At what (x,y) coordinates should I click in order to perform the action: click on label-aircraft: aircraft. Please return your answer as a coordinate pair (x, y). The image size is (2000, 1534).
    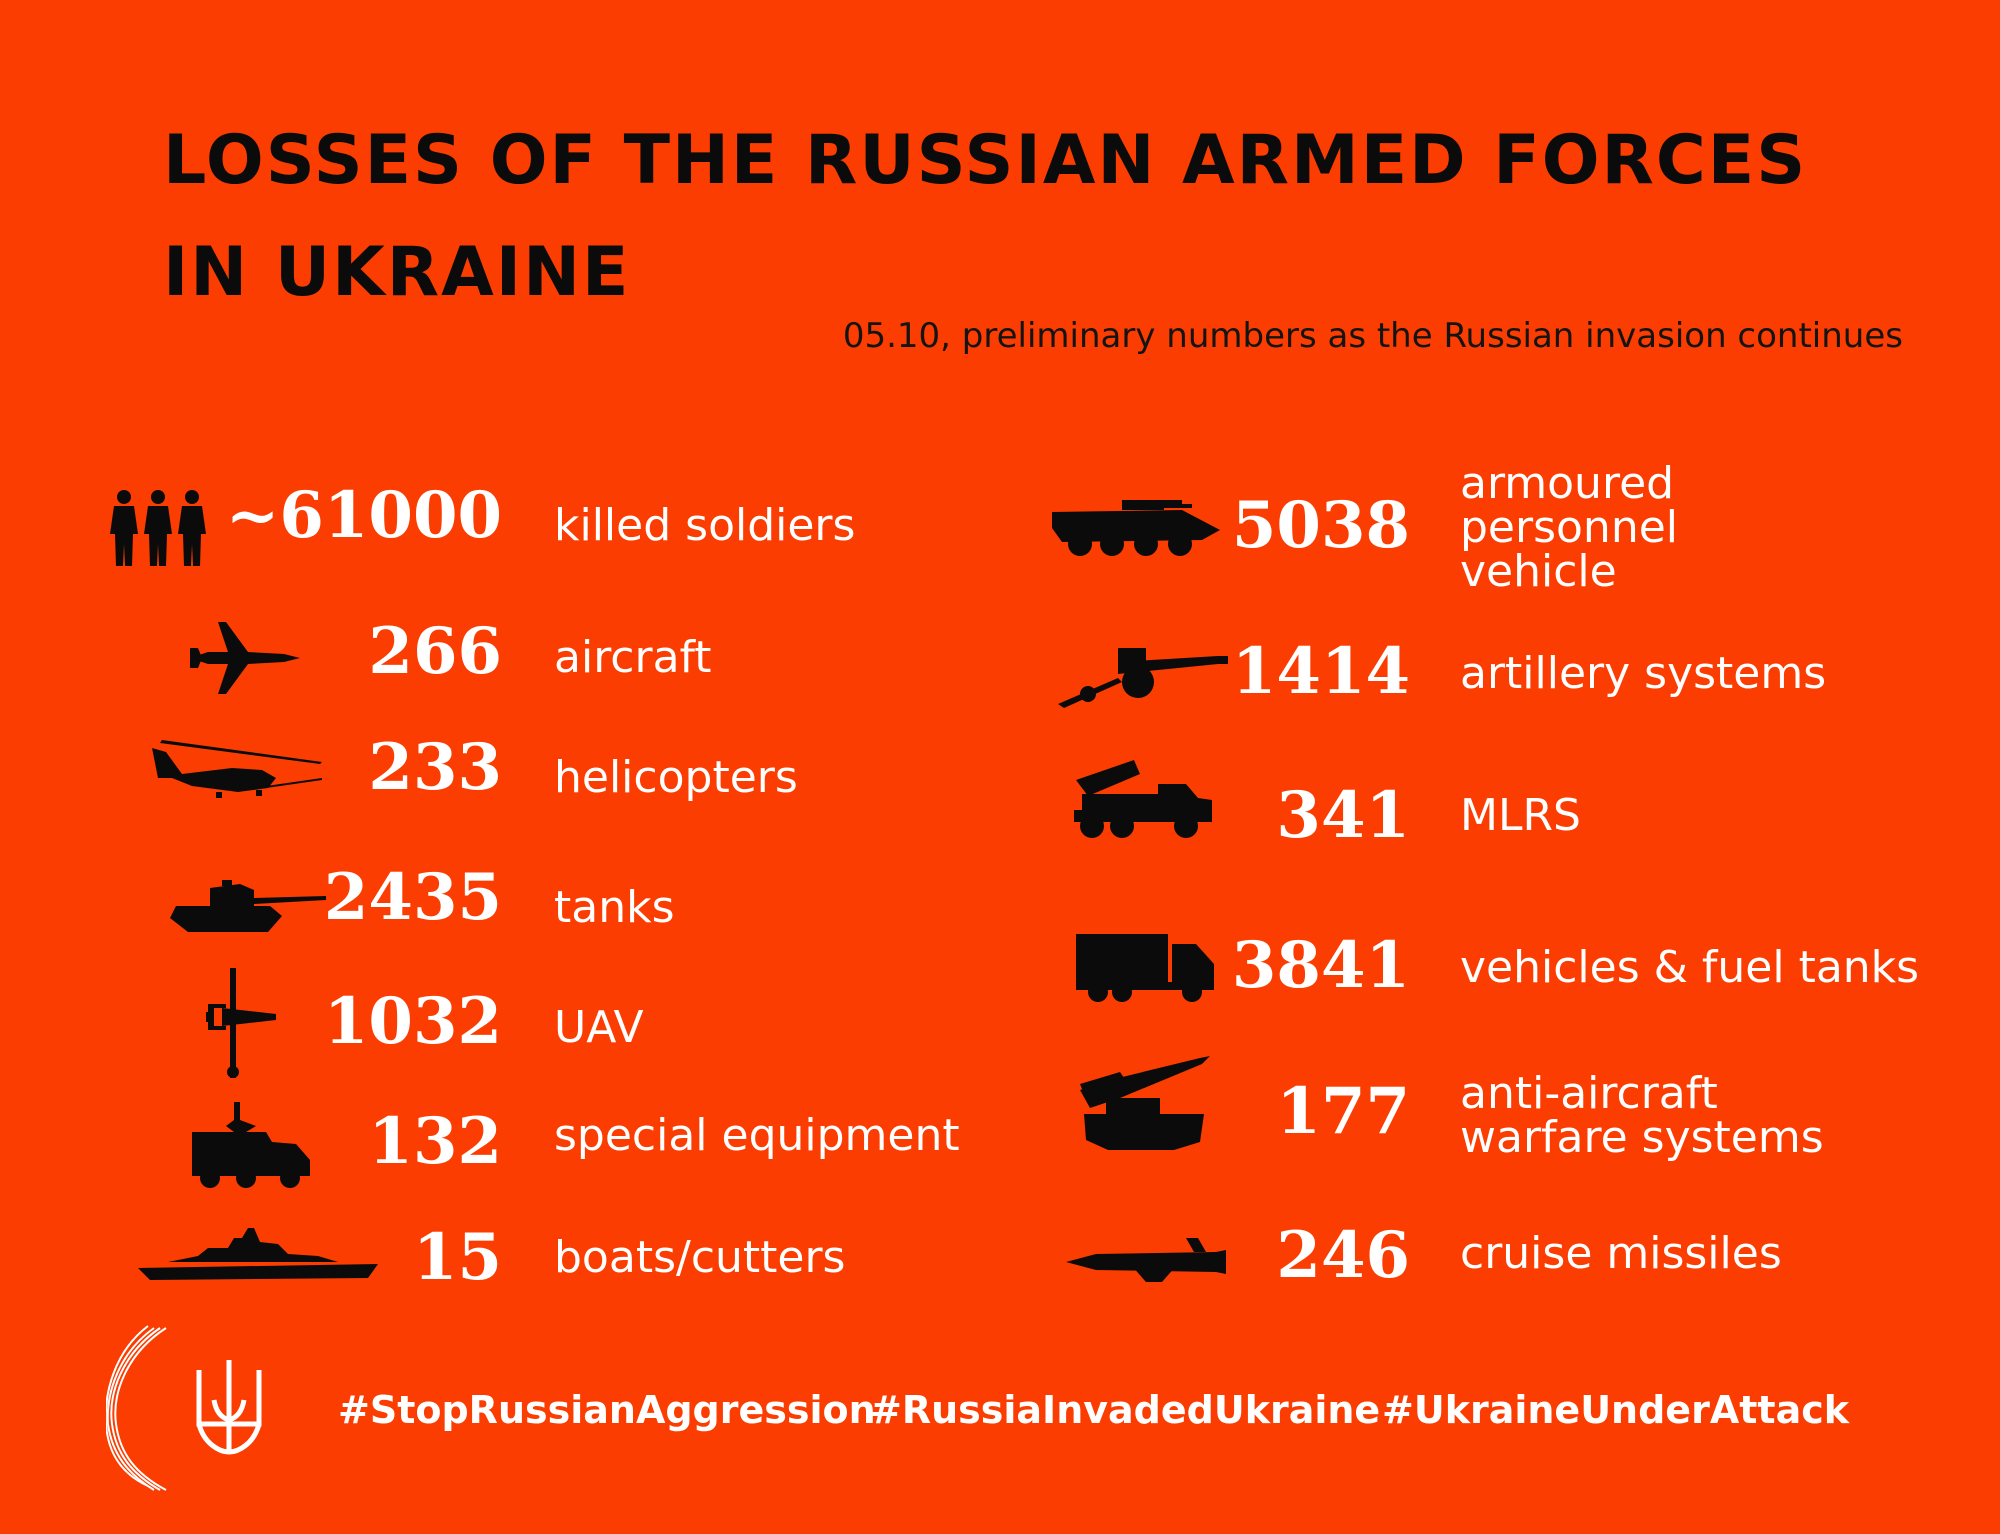
    Looking at the image, I should click on (633, 657).